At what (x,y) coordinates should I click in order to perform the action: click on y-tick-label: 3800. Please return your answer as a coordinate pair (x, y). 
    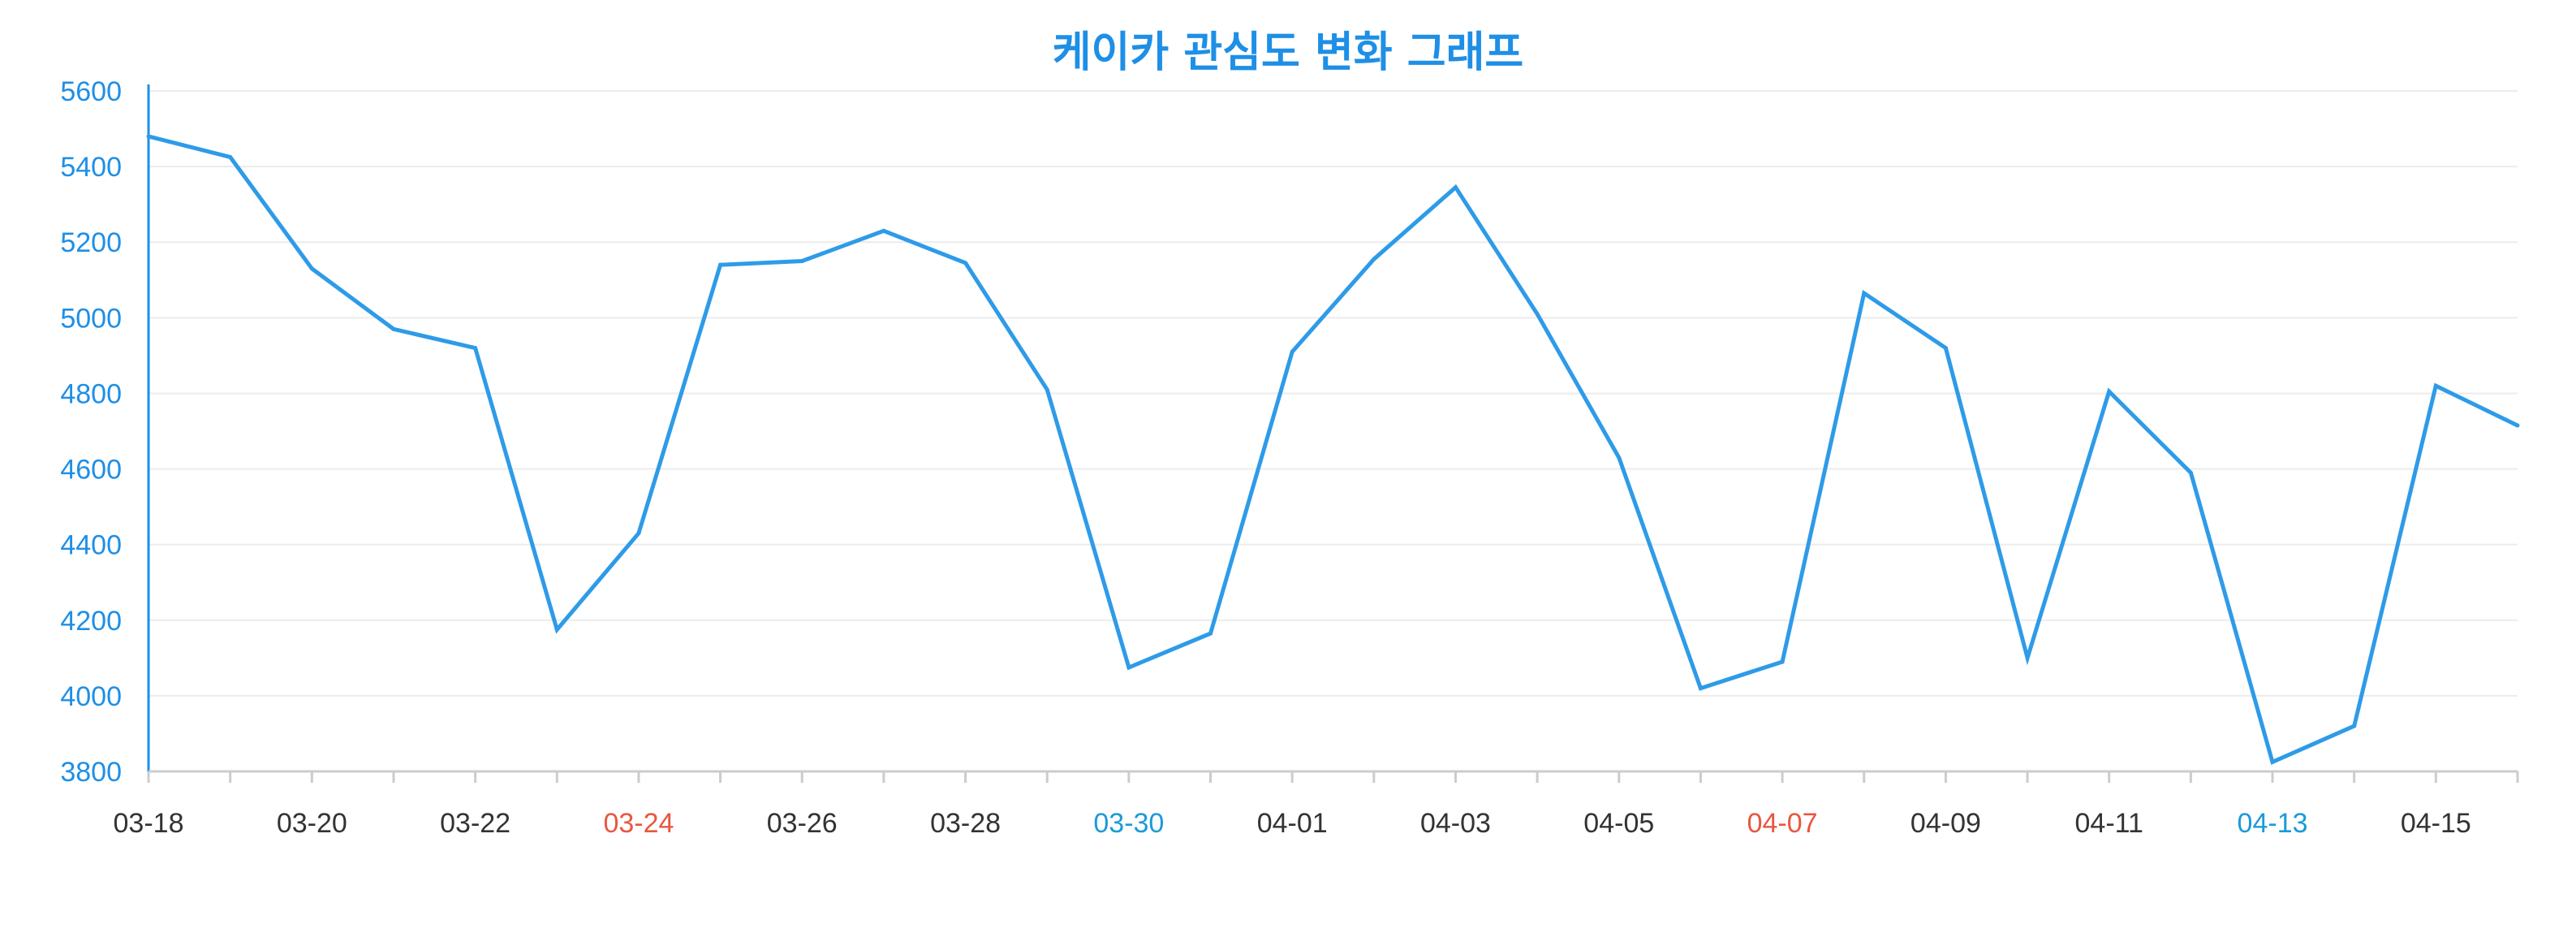
    Looking at the image, I should click on (91, 772).